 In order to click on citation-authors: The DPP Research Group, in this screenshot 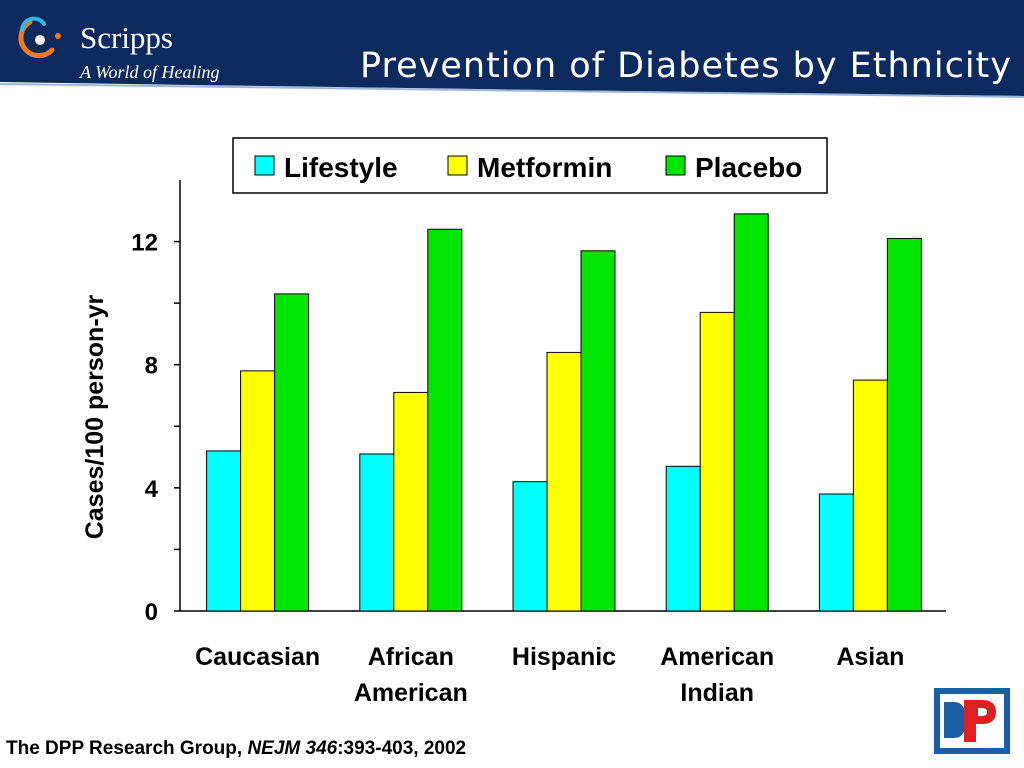, I will do `click(127, 748)`.